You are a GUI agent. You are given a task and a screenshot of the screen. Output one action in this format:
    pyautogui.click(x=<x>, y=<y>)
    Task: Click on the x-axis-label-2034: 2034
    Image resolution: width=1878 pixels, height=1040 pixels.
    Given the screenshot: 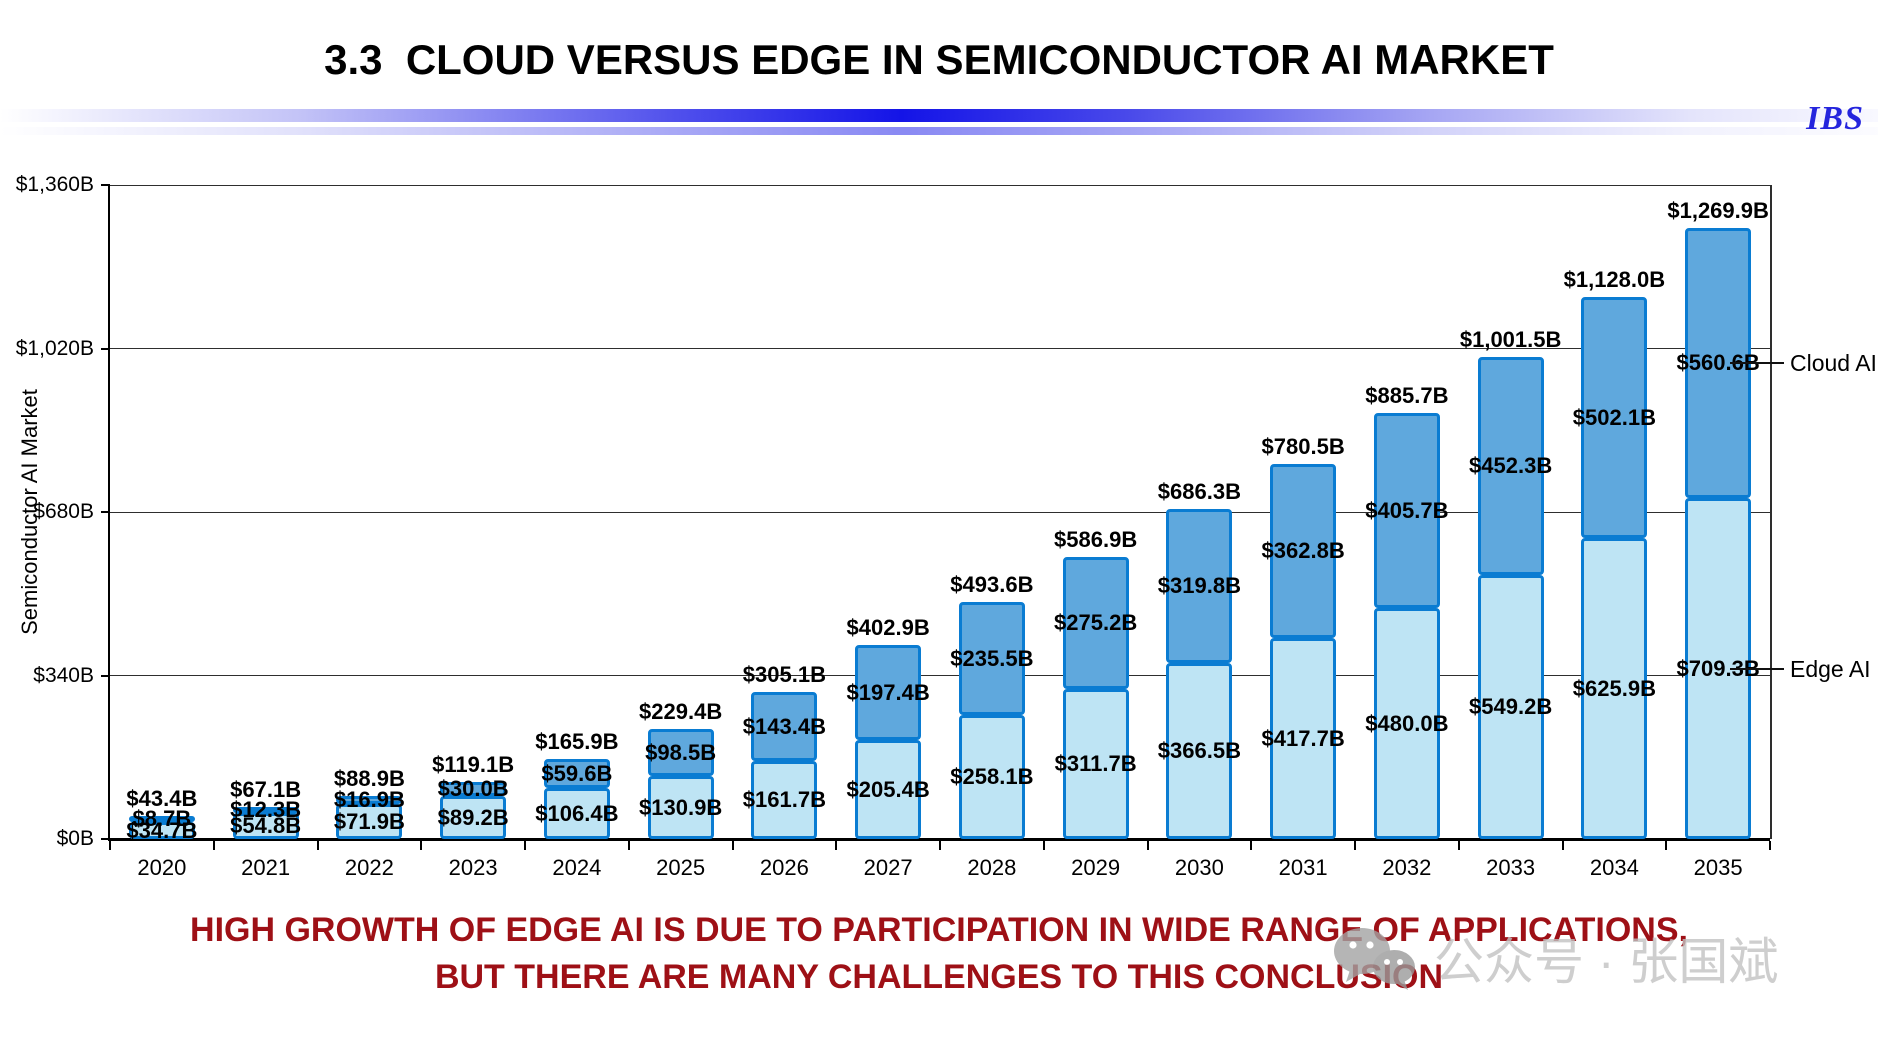 What is the action you would take?
    pyautogui.click(x=1614, y=867)
    